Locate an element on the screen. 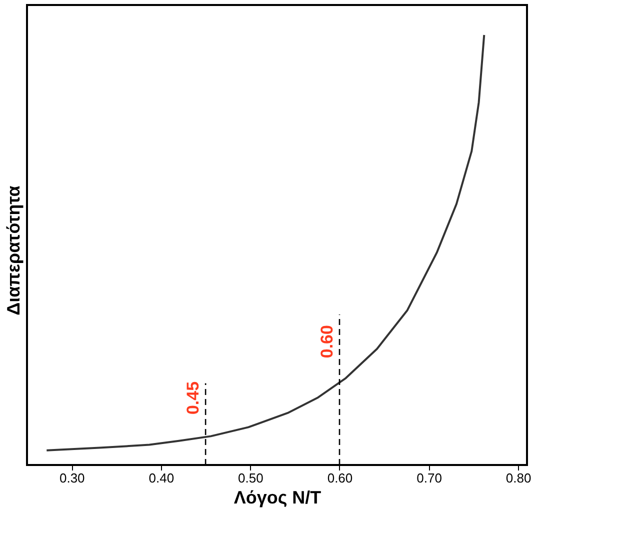 This screenshot has height=533, width=625. x-tick-label: 0.30 is located at coordinates (72, 478).